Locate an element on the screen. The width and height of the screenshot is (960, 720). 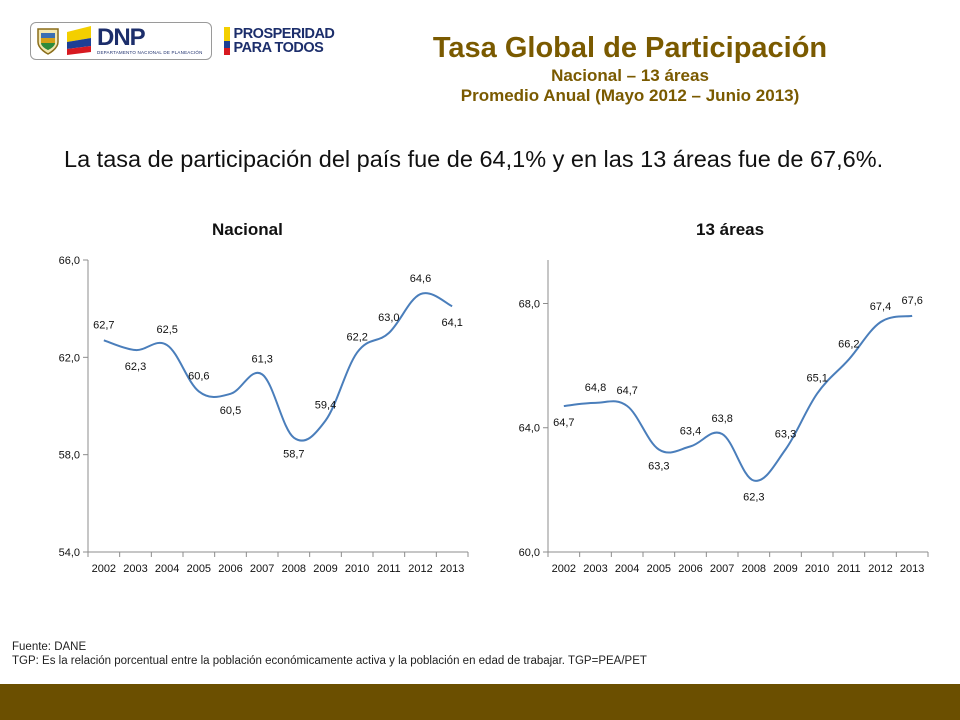
dnp-name: DNP is located at coordinates (121, 37).